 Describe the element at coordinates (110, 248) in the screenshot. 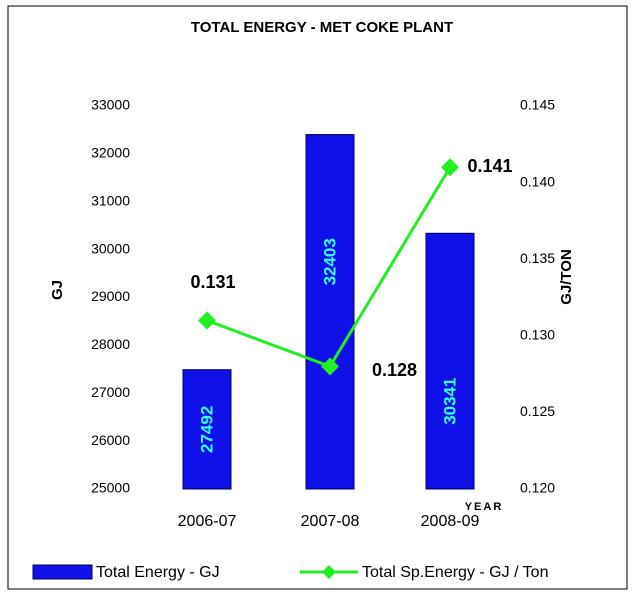

I see `y-tick-label: 30000` at that location.